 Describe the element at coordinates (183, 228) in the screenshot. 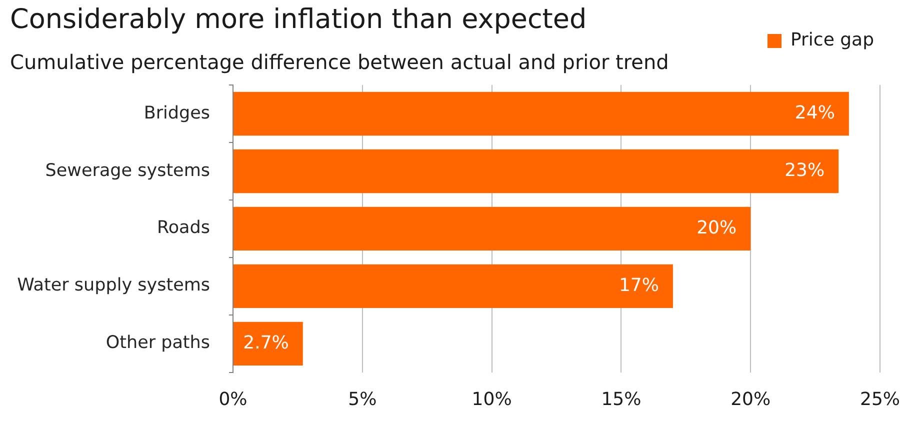

I see `y-tick-label: Roads` at that location.